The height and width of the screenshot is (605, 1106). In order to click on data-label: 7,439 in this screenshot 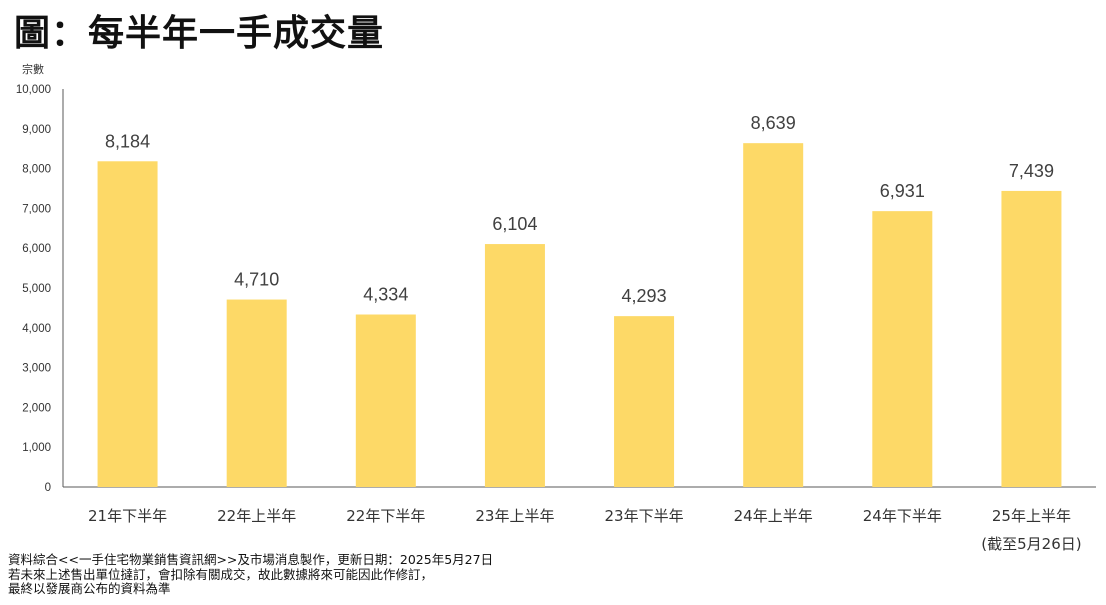, I will do `click(1031, 171)`.